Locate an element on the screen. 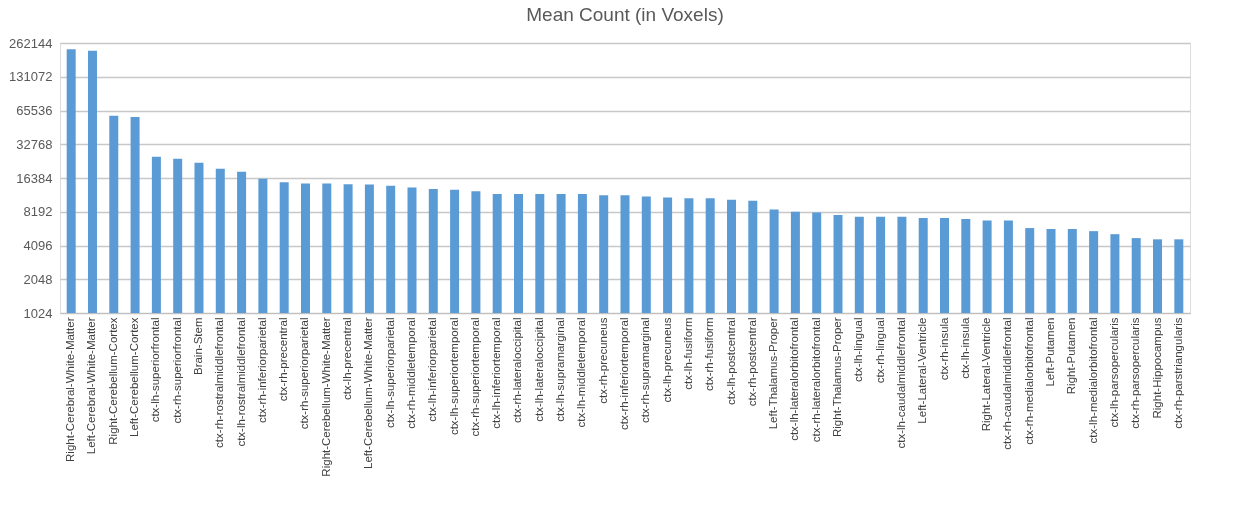 This screenshot has height=519, width=1238. x-tick-label: ctx-rh-parsopercularis is located at coordinates (1135, 373).